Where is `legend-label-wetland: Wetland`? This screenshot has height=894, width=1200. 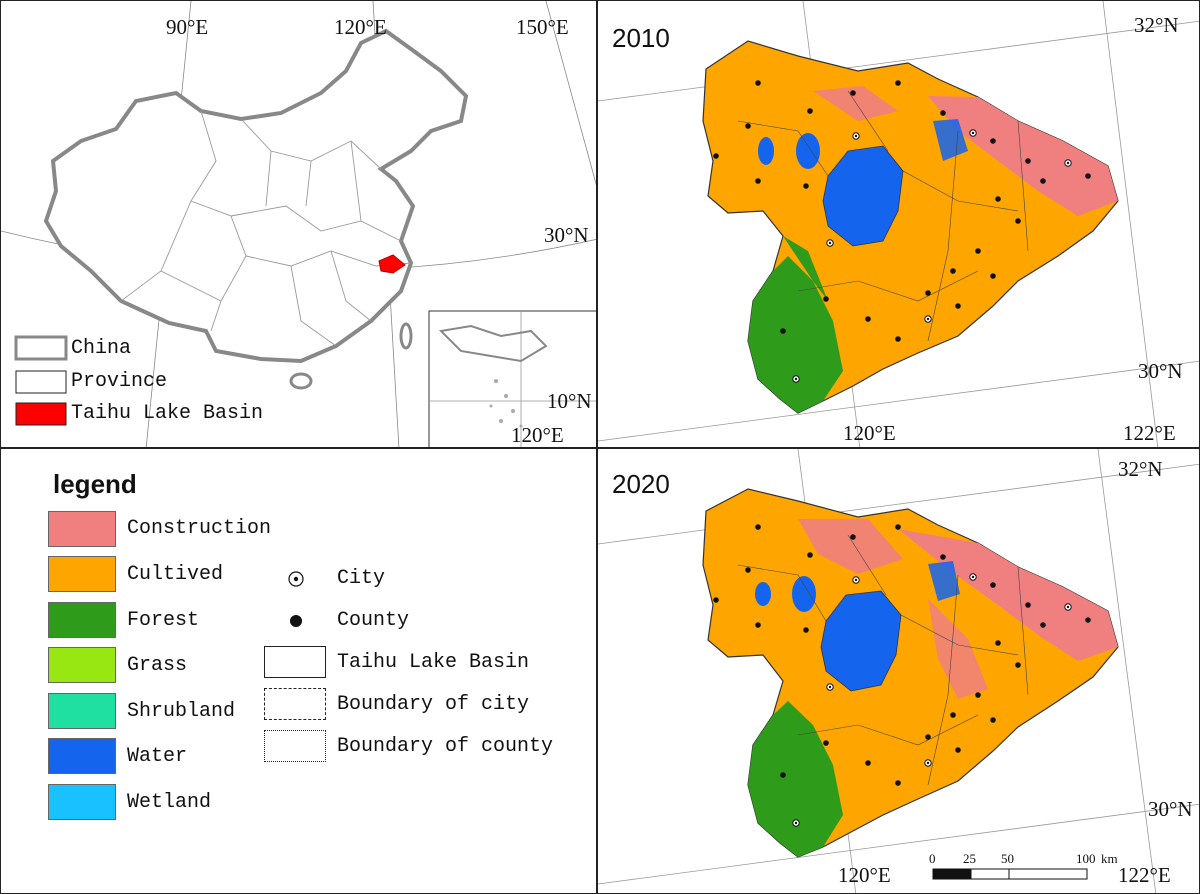
legend-label-wetland: Wetland is located at coordinates (169, 802).